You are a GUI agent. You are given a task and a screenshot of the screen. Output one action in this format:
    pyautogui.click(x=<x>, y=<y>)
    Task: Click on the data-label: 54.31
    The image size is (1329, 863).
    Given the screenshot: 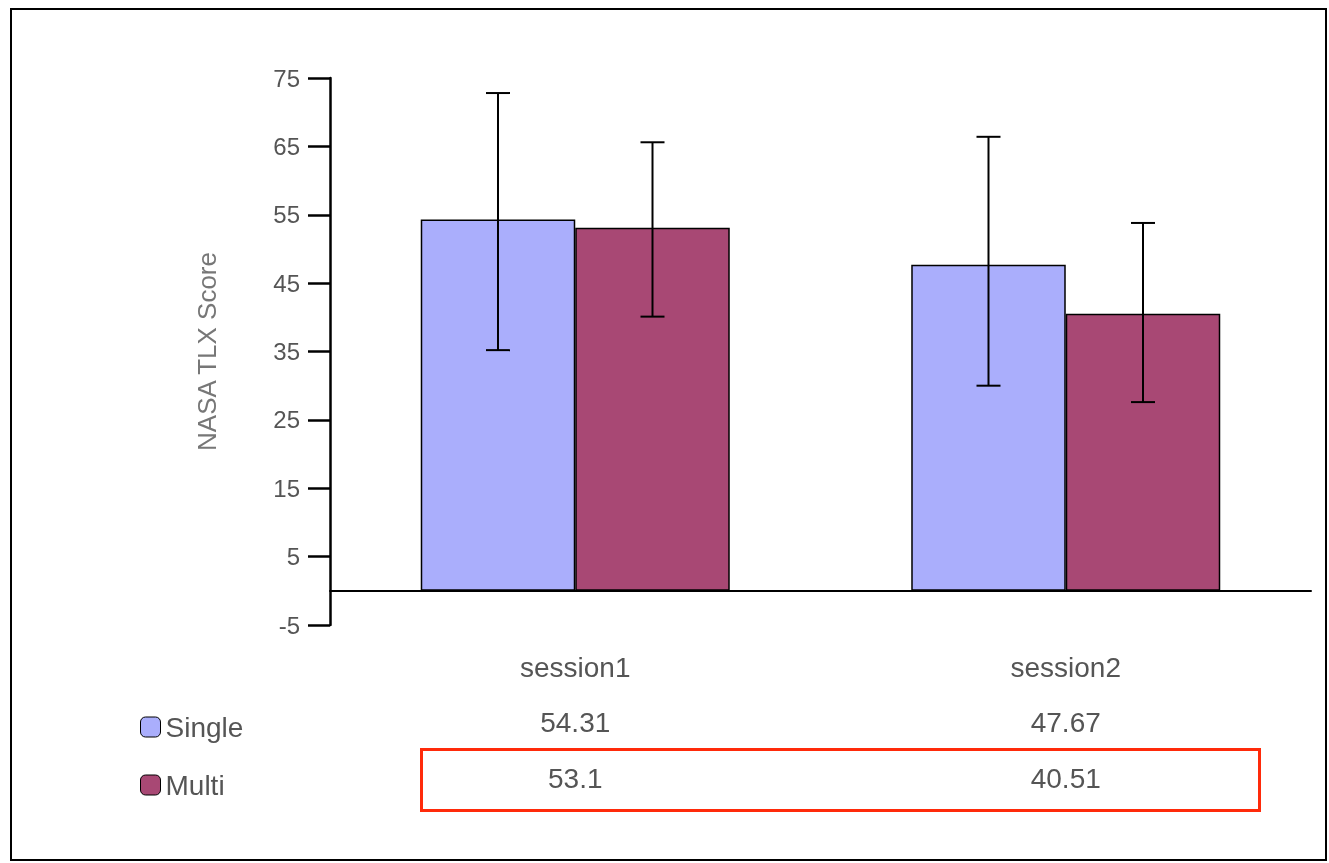 What is the action you would take?
    pyautogui.click(x=575, y=722)
    